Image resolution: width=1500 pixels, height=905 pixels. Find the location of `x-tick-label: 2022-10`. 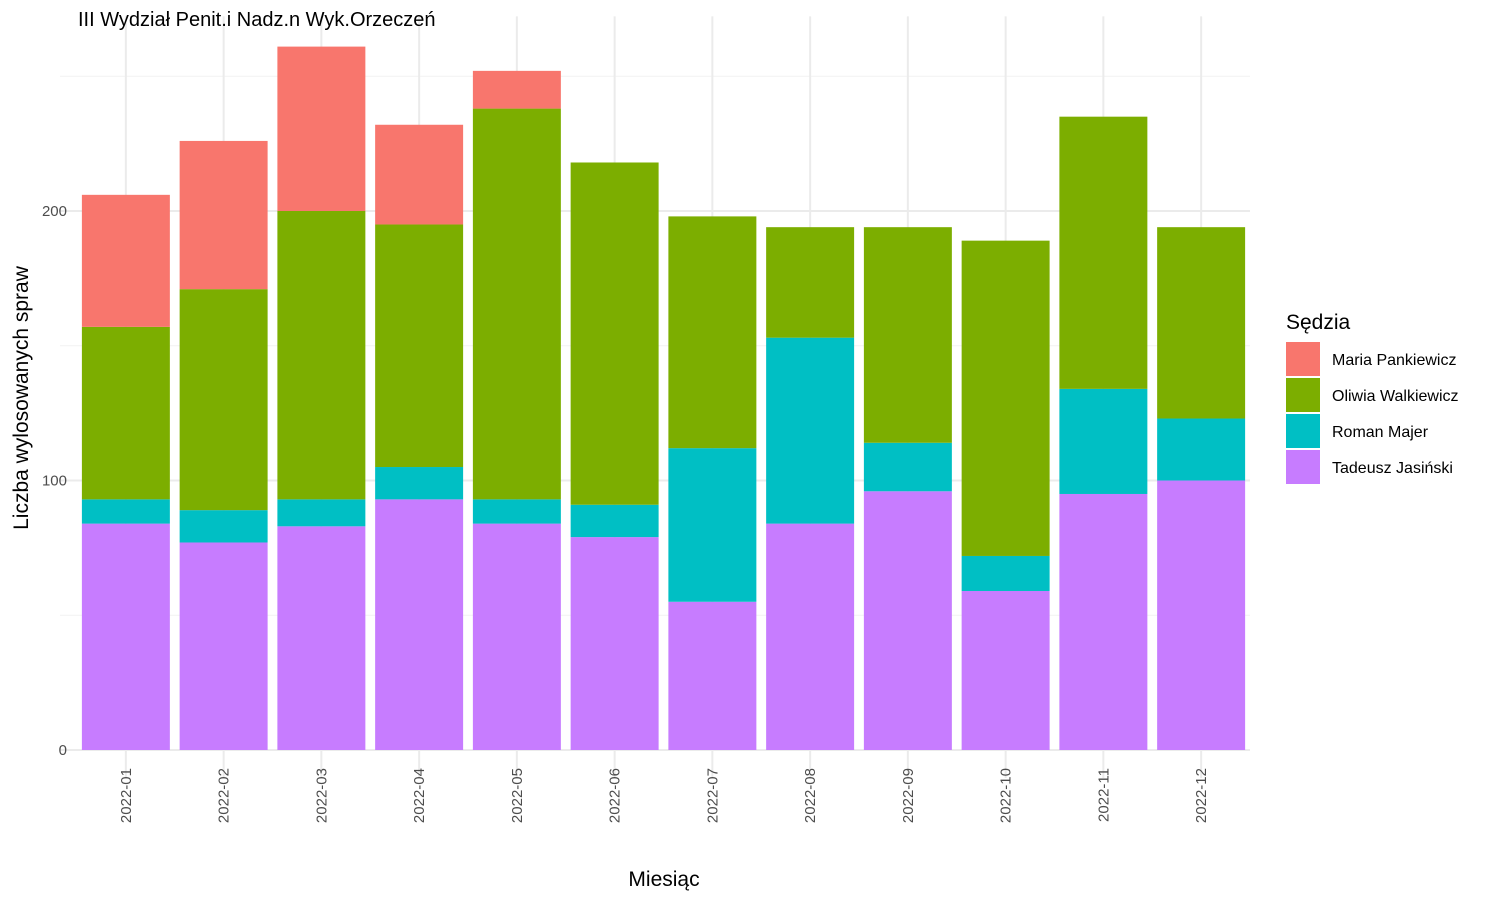

x-tick-label: 2022-10 is located at coordinates (1006, 795).